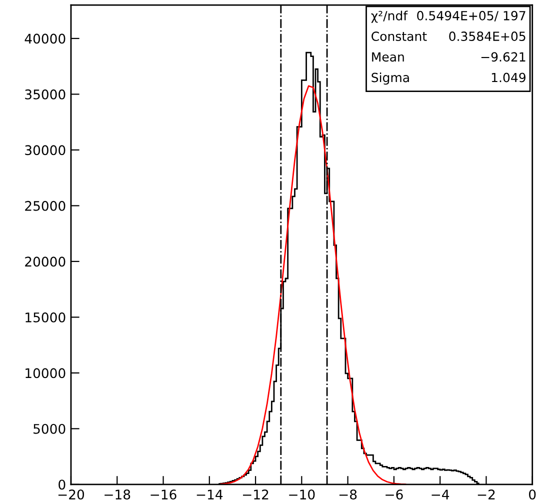 Image resolution: width=546 pixels, height=502 pixels. I want to click on y-tick-label: 10000, so click(46, 373).